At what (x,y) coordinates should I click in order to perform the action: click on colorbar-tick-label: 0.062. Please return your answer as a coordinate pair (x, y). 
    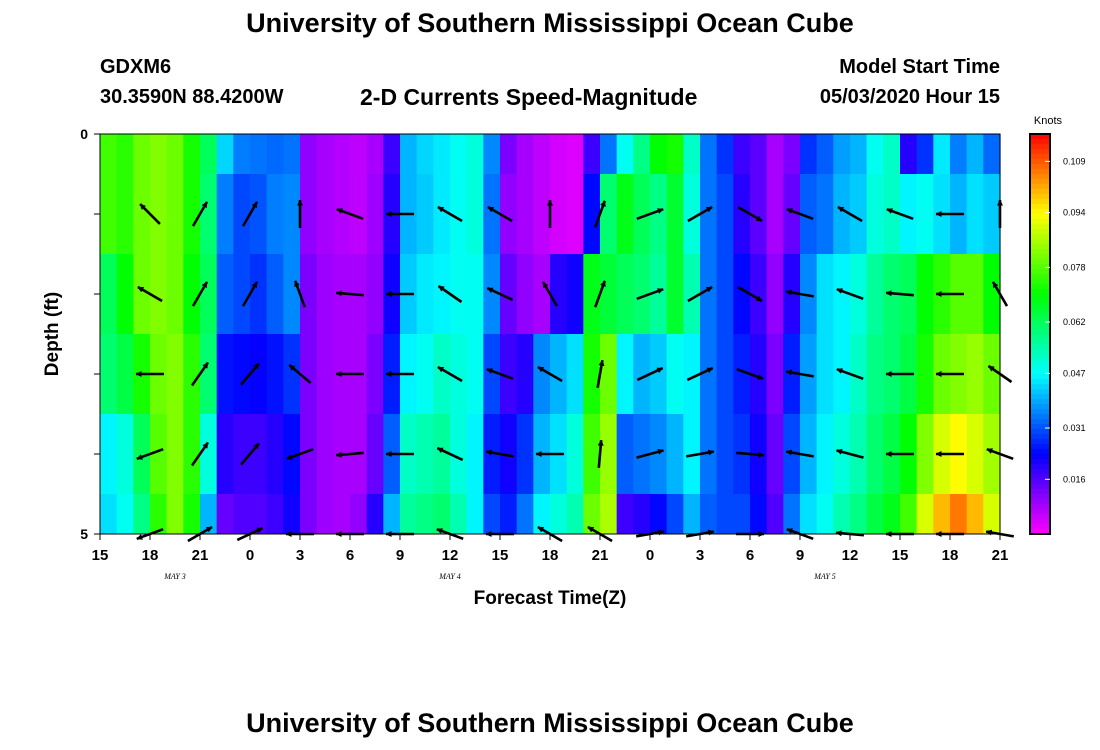
    Looking at the image, I should click on (1074, 322).